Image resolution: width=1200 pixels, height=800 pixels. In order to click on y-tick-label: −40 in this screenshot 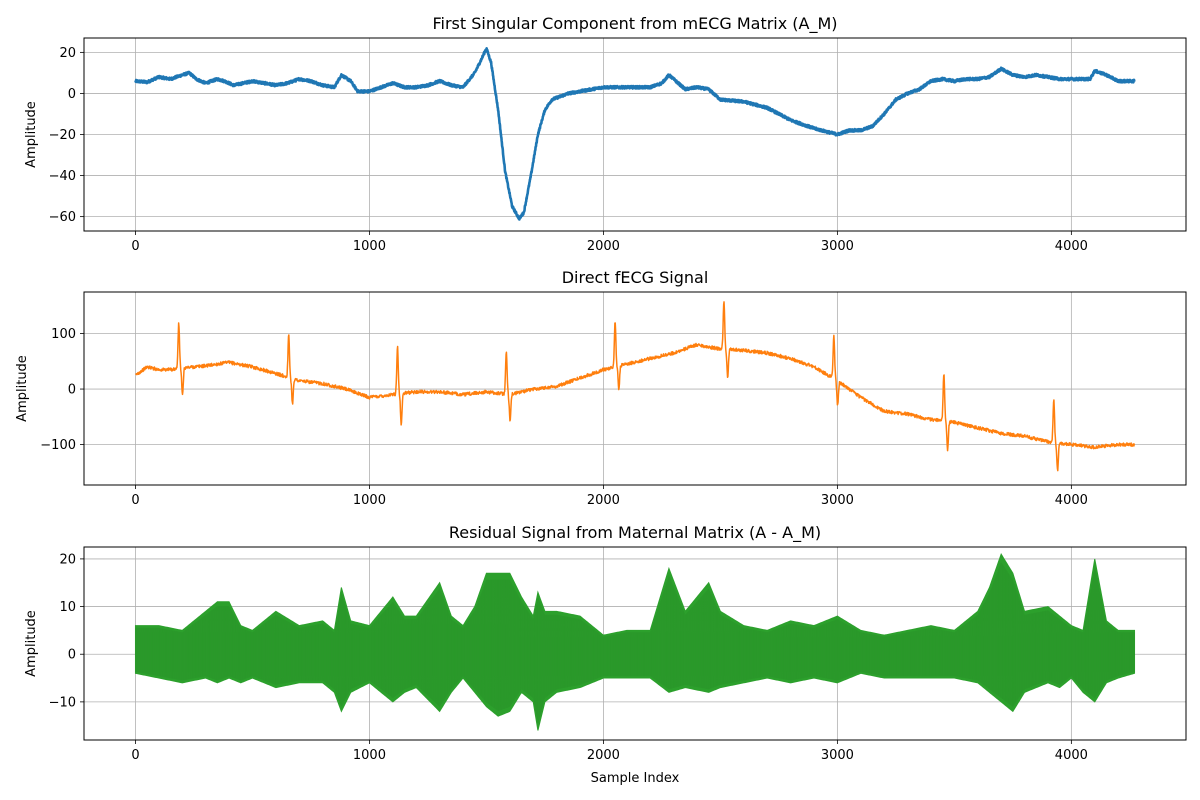, I will do `click(62, 176)`.